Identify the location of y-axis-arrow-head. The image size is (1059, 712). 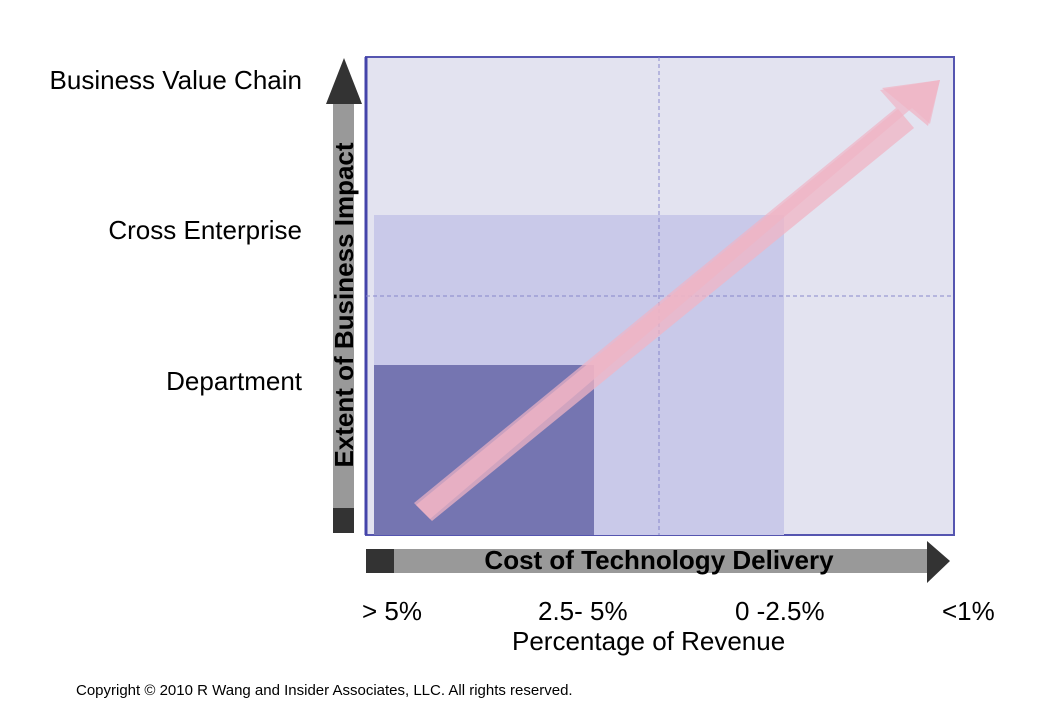
(344, 81).